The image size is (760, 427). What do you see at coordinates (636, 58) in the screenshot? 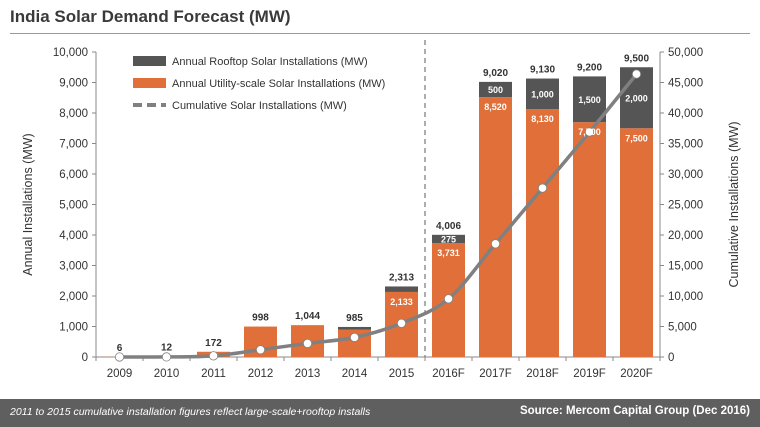
I see `total-value-label: 9,500` at bounding box center [636, 58].